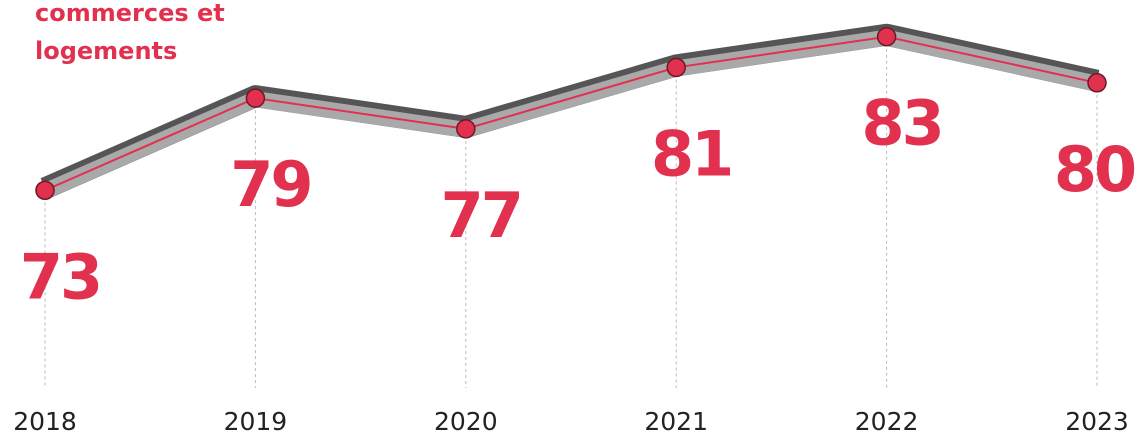 Image resolution: width=1137 pixels, height=441 pixels. What do you see at coordinates (481, 215) in the screenshot?
I see `value-label: 77` at bounding box center [481, 215].